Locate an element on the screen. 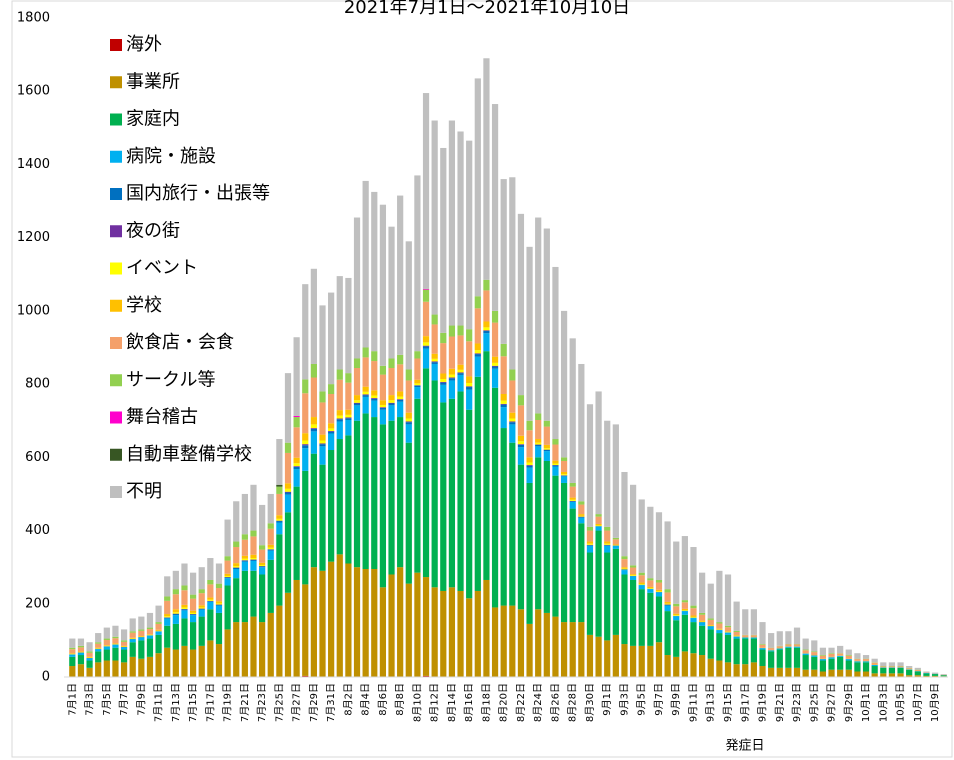 Image resolution: width=954 pixels, height=760 pixels. x-tick-label: 8月22日 is located at coordinates (521, 702).